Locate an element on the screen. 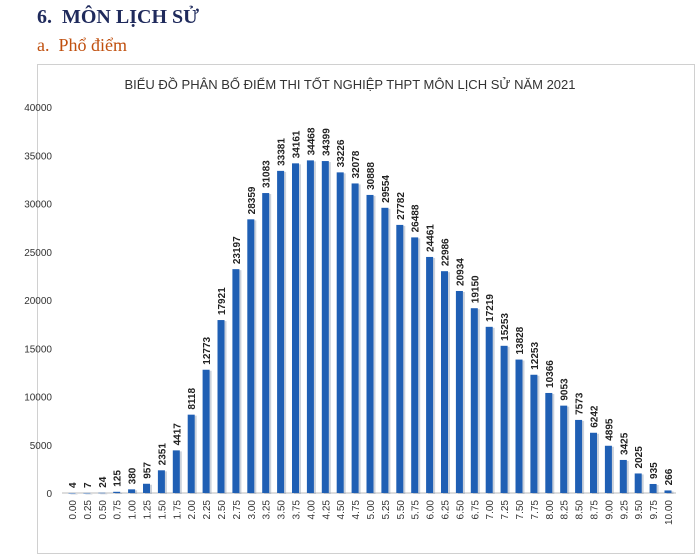 This screenshot has height=554, width=700. data-label: 24 is located at coordinates (103, 482).